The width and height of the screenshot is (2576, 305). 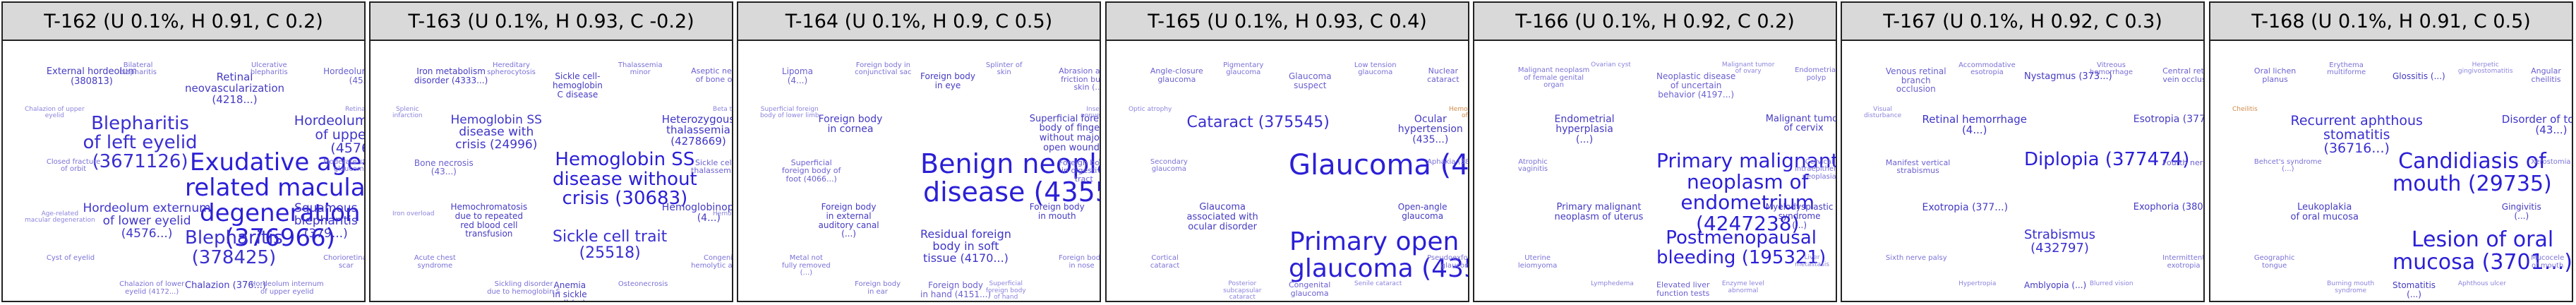 What do you see at coordinates (1599, 212) in the screenshot?
I see `wordcloud-term: Primary malignant neoplasm of uterus` at bounding box center [1599, 212].